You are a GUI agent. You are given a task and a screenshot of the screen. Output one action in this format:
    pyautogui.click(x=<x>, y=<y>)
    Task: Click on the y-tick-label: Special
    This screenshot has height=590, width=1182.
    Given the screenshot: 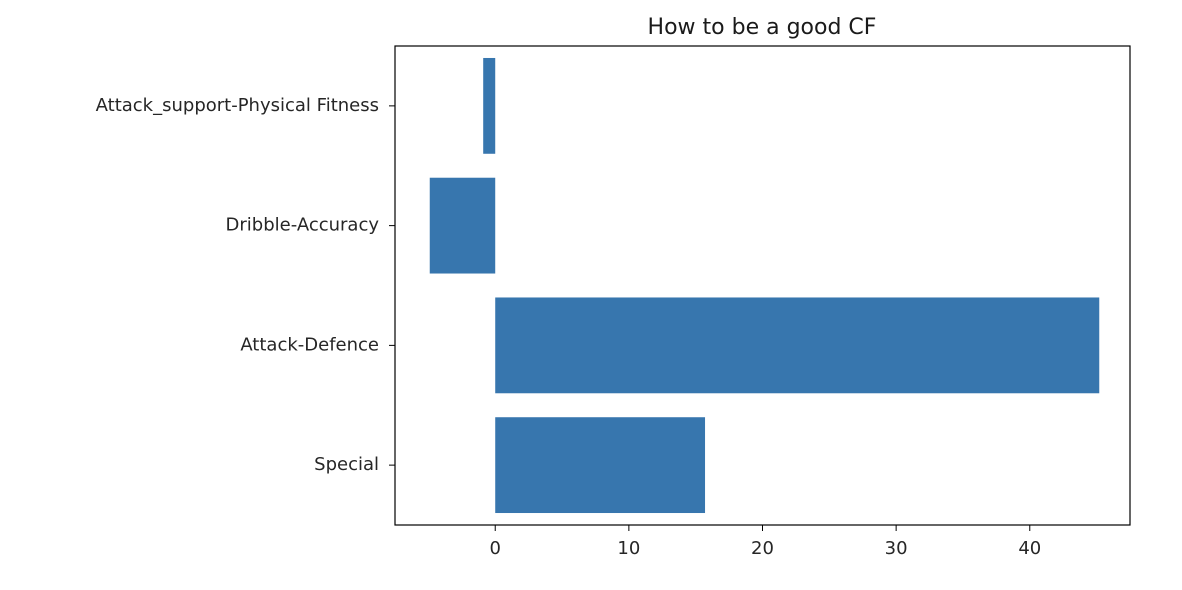 What is the action you would take?
    pyautogui.click(x=346, y=464)
    